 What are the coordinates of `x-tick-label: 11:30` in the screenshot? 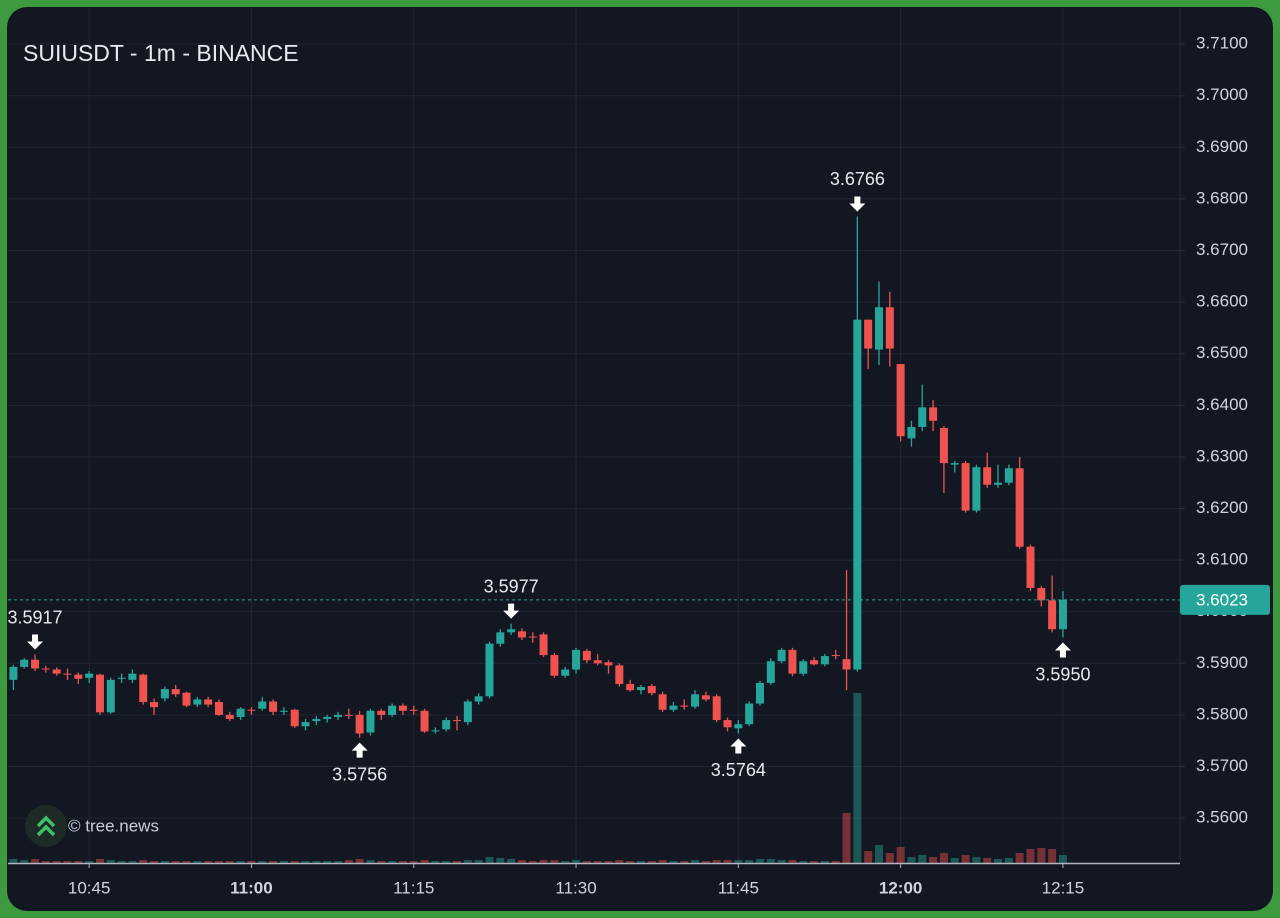 It's located at (575, 887).